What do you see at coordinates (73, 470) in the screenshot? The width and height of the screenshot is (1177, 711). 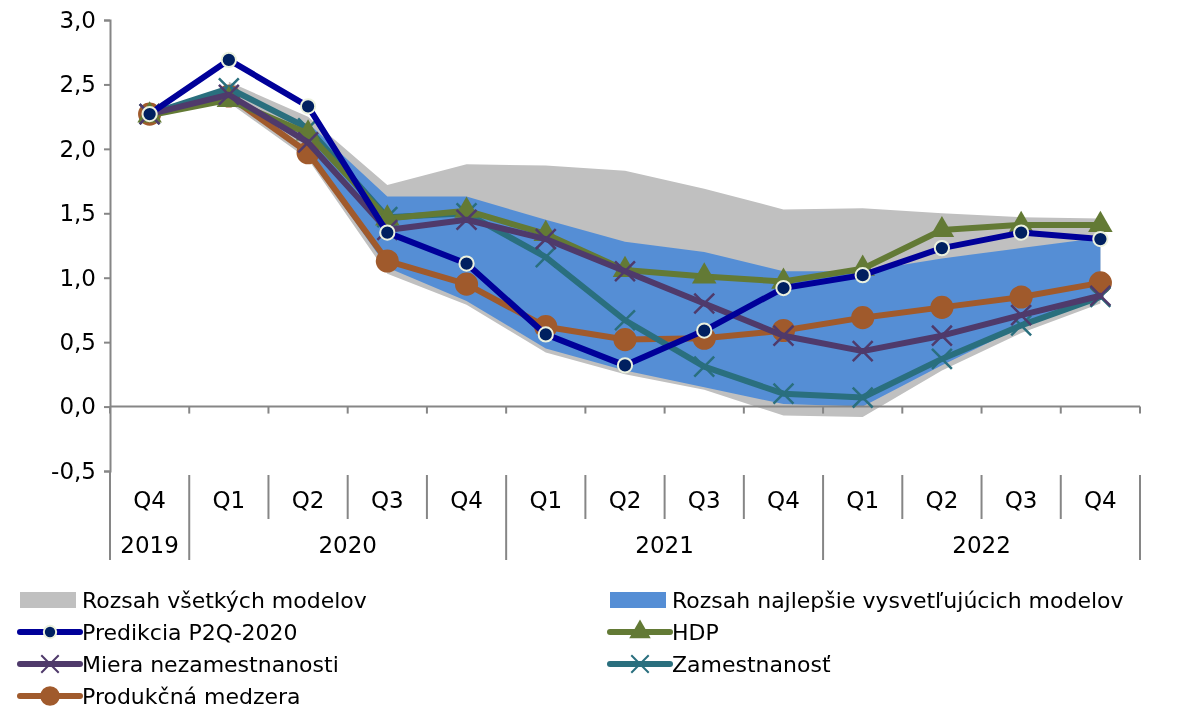 I see `y-tick-label: -0,5` at bounding box center [73, 470].